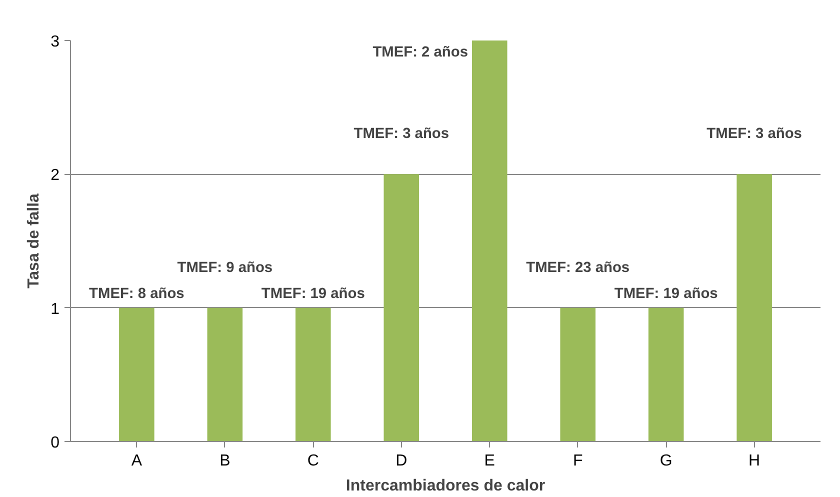 Image resolution: width=840 pixels, height=497 pixels. Describe the element at coordinates (313, 461) in the screenshot. I see `x-tick-label: C` at that location.